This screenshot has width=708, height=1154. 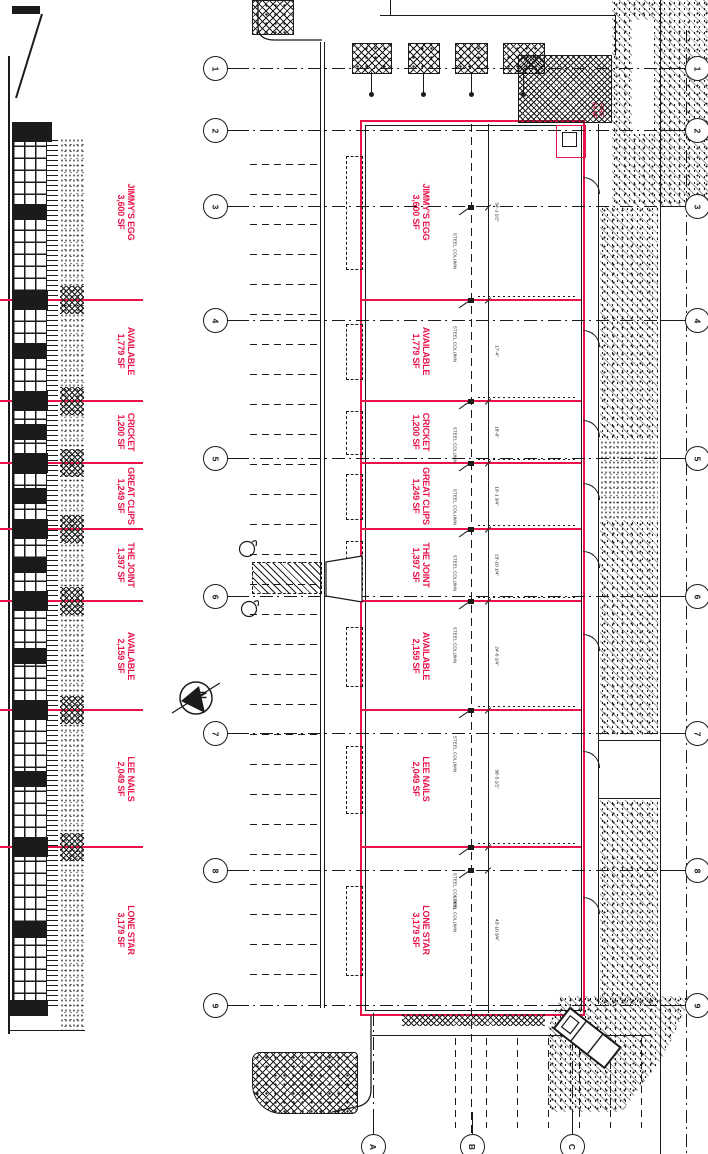 What do you see at coordinates (215, 1005) in the screenshot?
I see `grid-bubble-number: 9` at bounding box center [215, 1005].